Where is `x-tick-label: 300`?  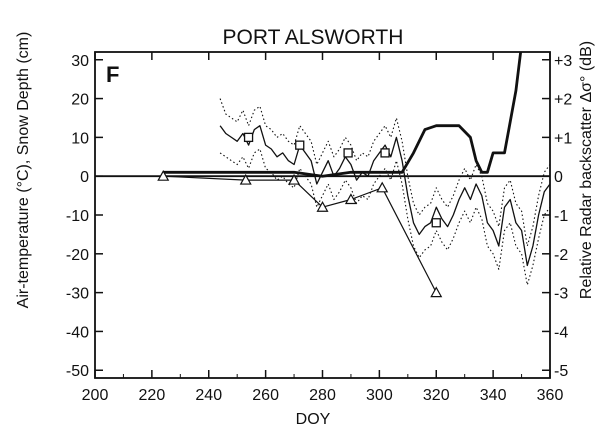
x-tick-label: 300 is located at coordinates (379, 395).